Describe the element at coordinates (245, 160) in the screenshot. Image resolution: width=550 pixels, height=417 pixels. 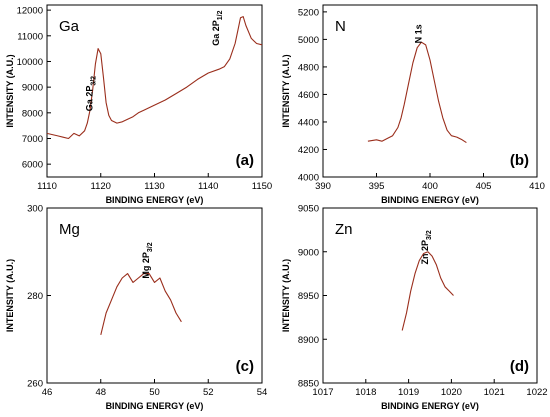
I see `panel-letter: (a)` at that location.